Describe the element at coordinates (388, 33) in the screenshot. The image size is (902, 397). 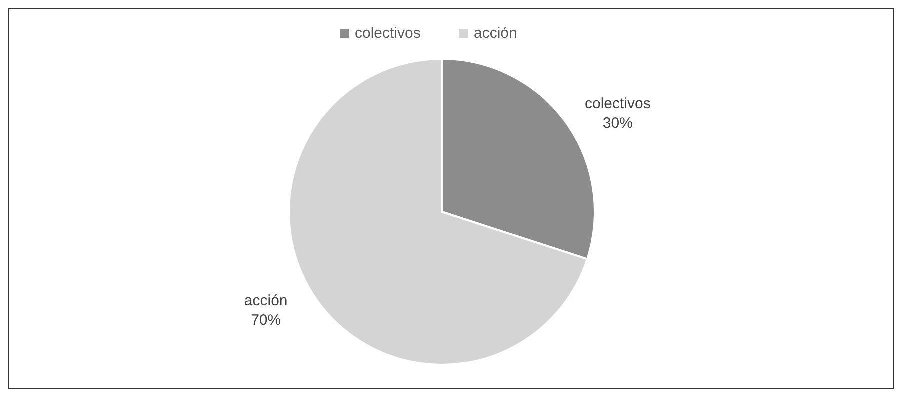
I see `legend-label: colectivos` at that location.